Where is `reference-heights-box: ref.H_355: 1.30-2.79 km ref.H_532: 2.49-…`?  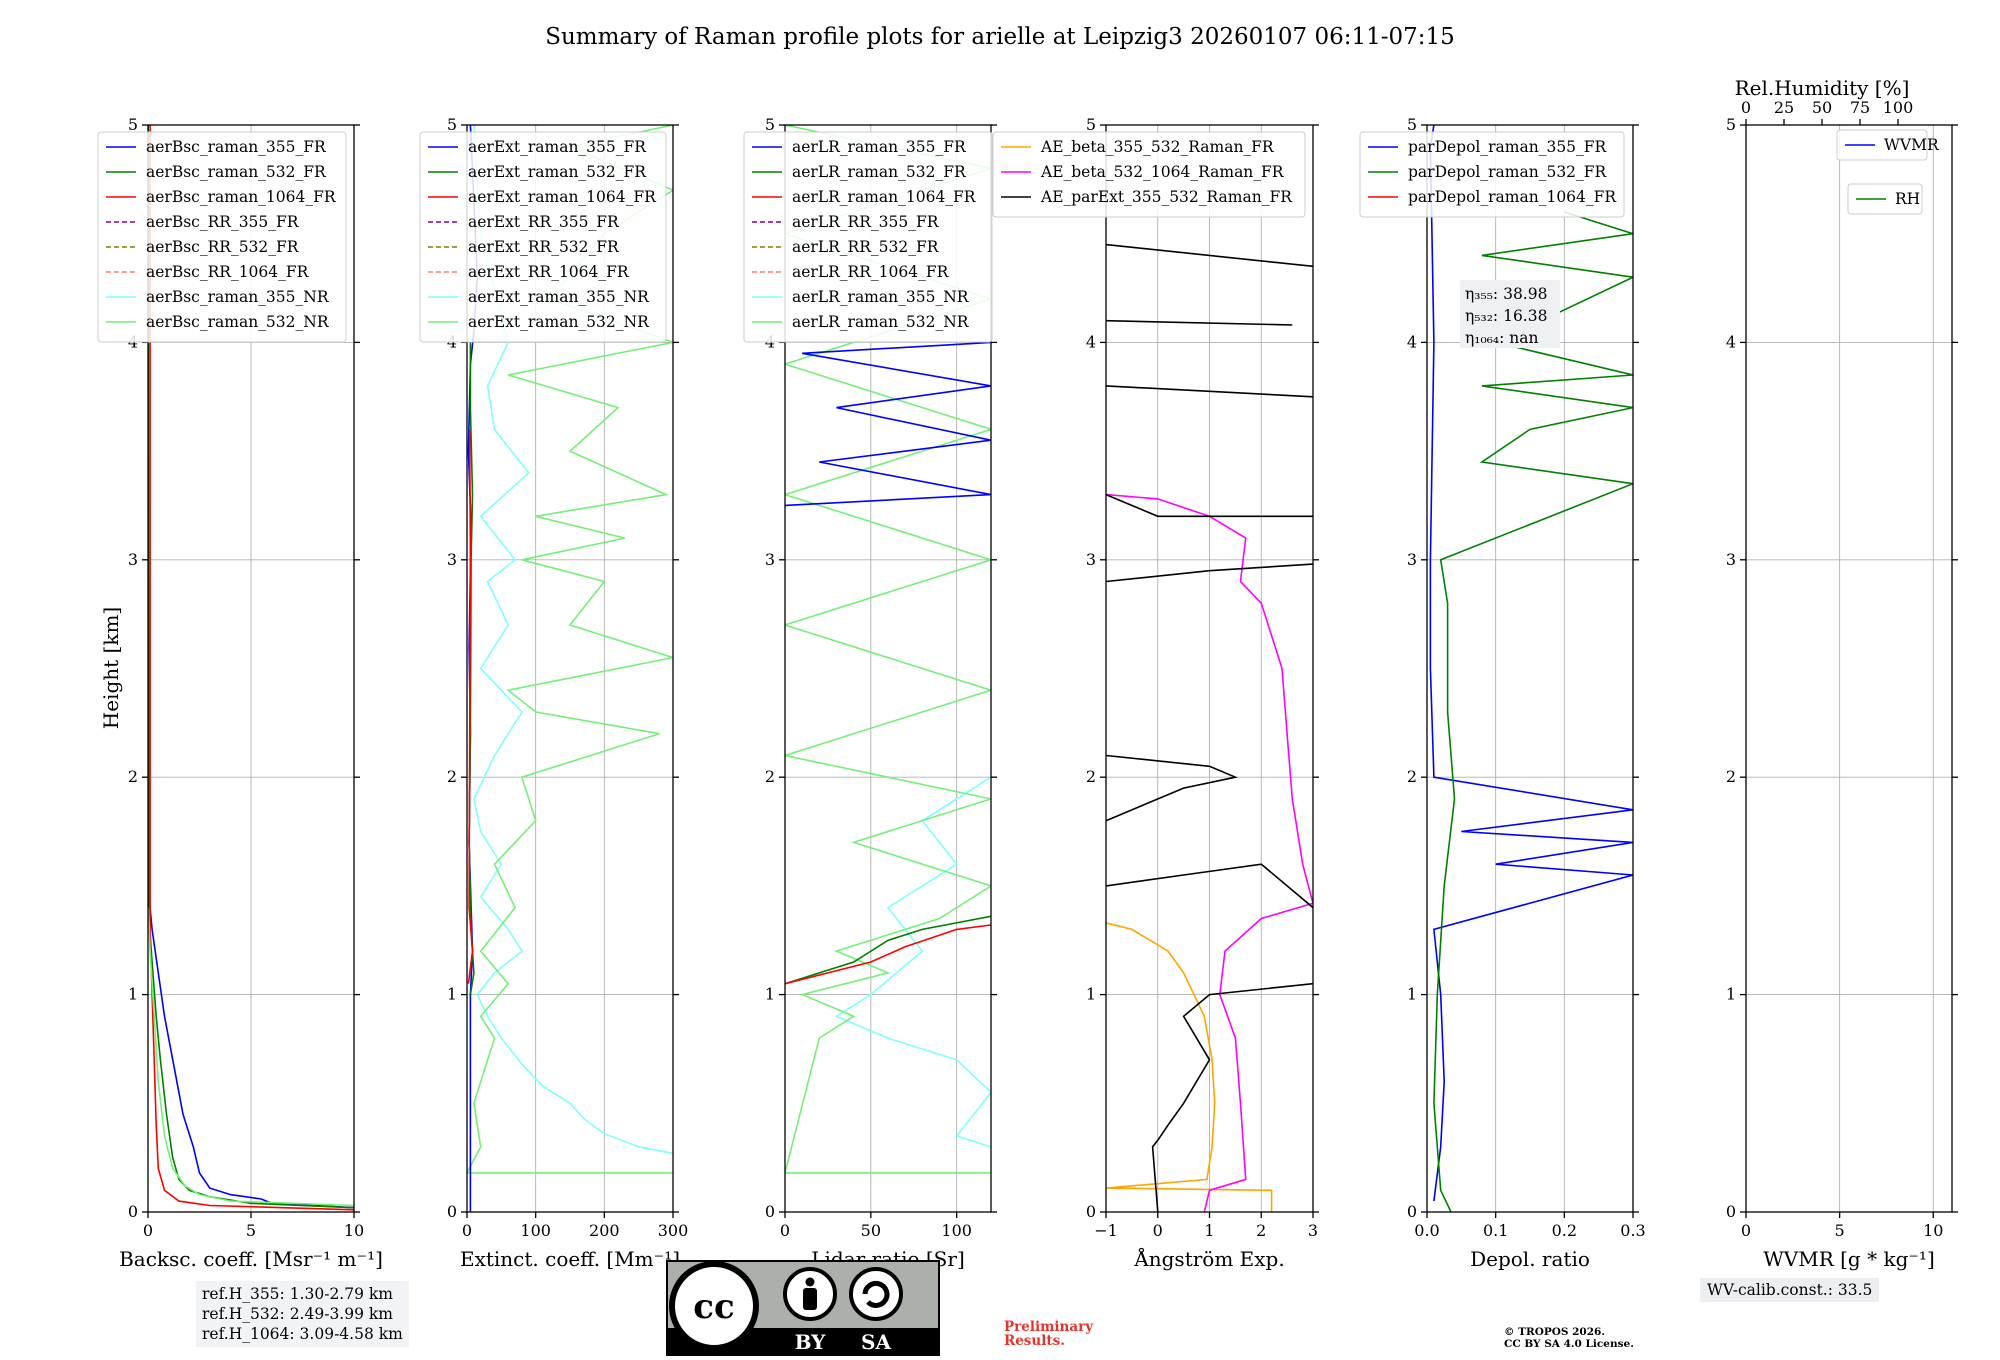 reference-heights-box: ref.H_355: 1.30-2.79 km ref.H_532: 2.49-… is located at coordinates (302, 1314).